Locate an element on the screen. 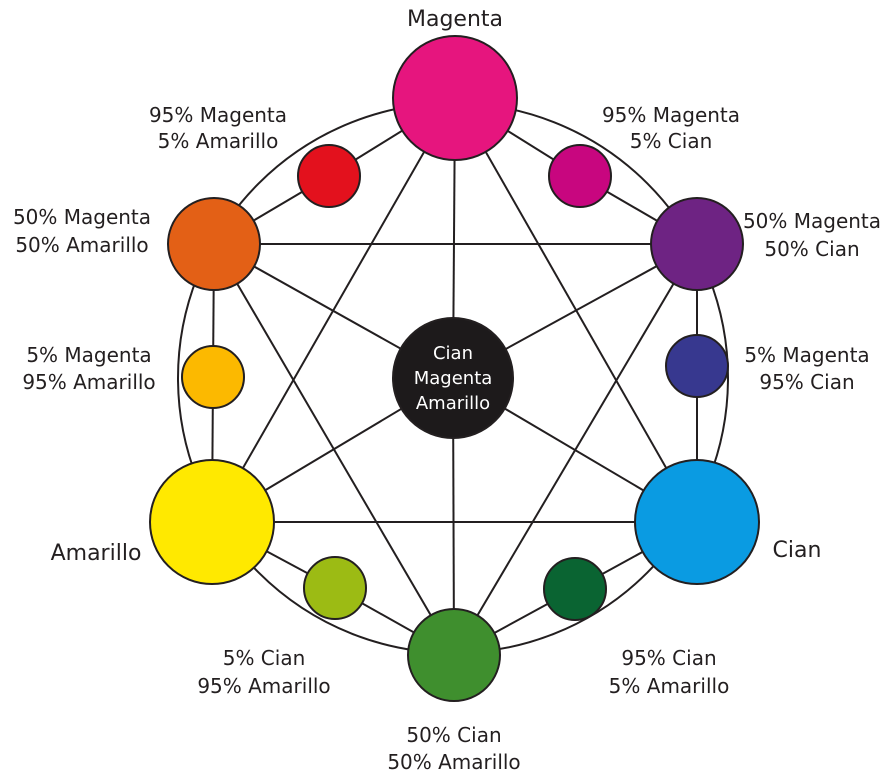 The image size is (885, 775). node-c5-a95 is located at coordinates (335, 588).